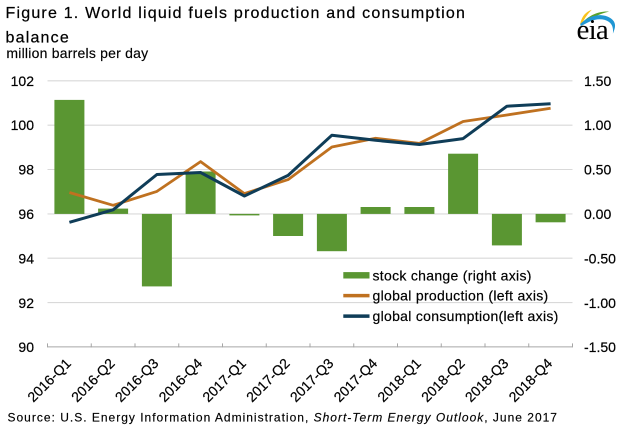  Describe the element at coordinates (600, 347) in the screenshot. I see `svg-text: -1.50` at that location.